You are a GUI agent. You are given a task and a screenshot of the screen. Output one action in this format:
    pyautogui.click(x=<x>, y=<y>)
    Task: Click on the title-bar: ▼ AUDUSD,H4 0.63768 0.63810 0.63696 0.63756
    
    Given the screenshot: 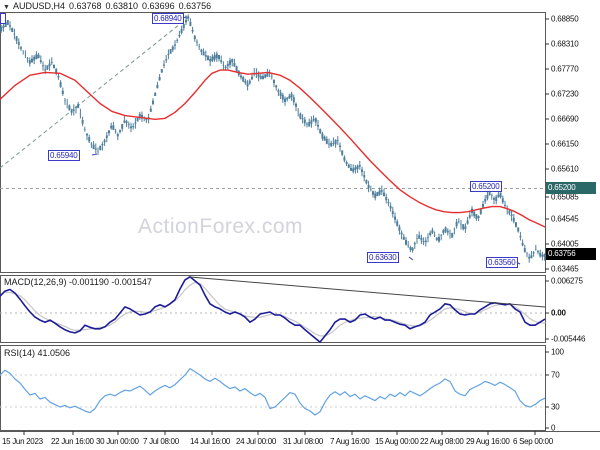 What is the action you would take?
    pyautogui.click(x=109, y=6)
    